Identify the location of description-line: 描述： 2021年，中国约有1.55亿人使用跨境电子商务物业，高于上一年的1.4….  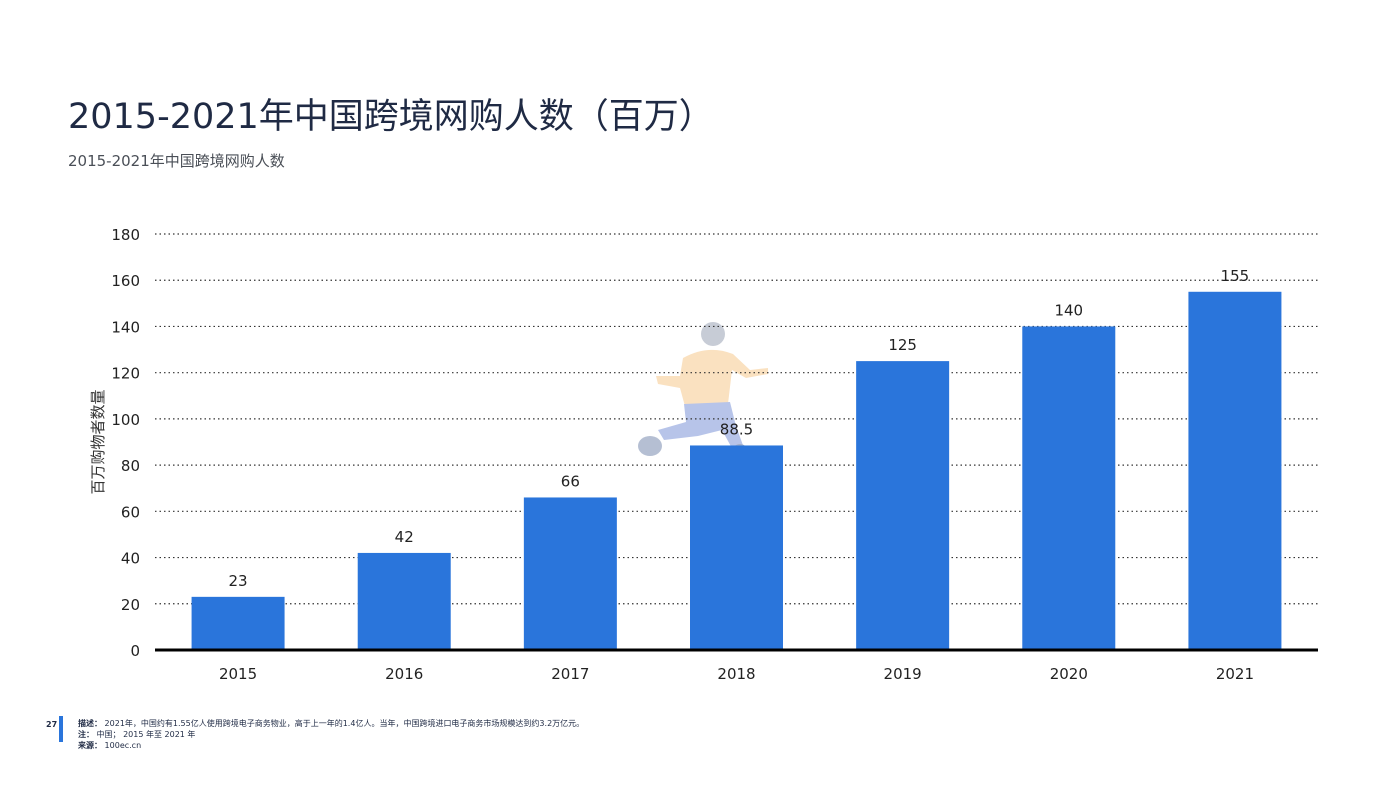
(331, 723).